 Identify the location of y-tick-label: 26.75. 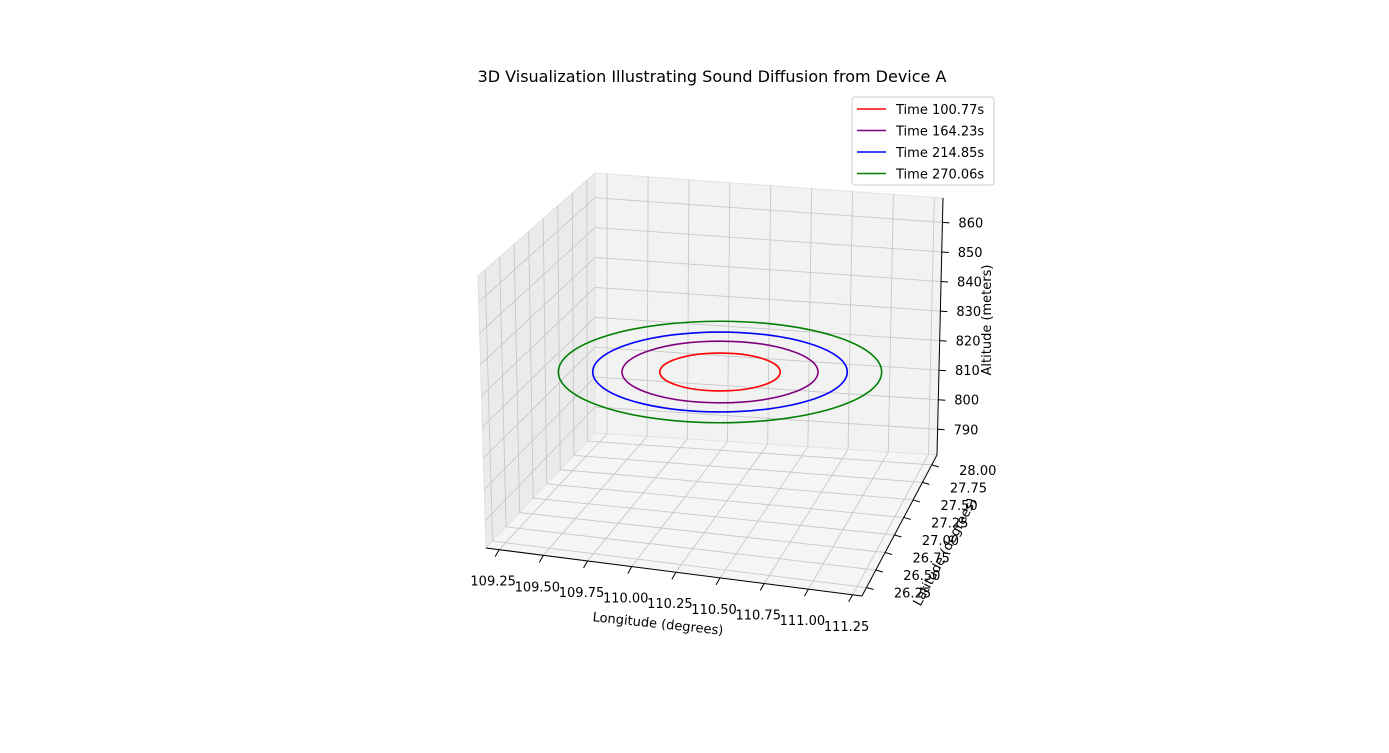
(931, 558).